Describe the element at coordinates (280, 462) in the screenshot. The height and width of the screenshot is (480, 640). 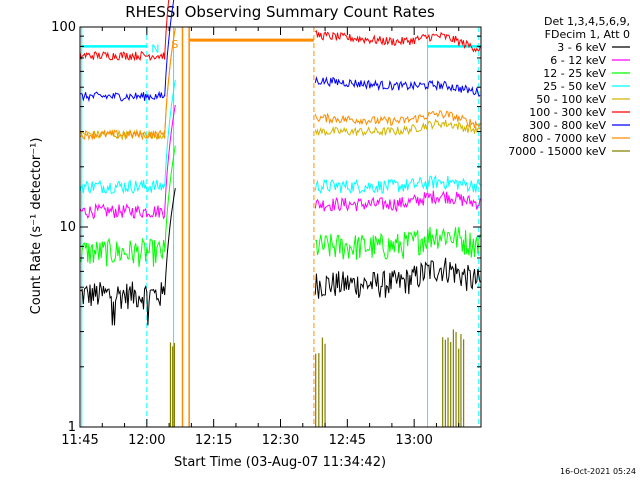
I see `x-axis-label: Start Time (03-Aug-07 11:34:42)` at that location.